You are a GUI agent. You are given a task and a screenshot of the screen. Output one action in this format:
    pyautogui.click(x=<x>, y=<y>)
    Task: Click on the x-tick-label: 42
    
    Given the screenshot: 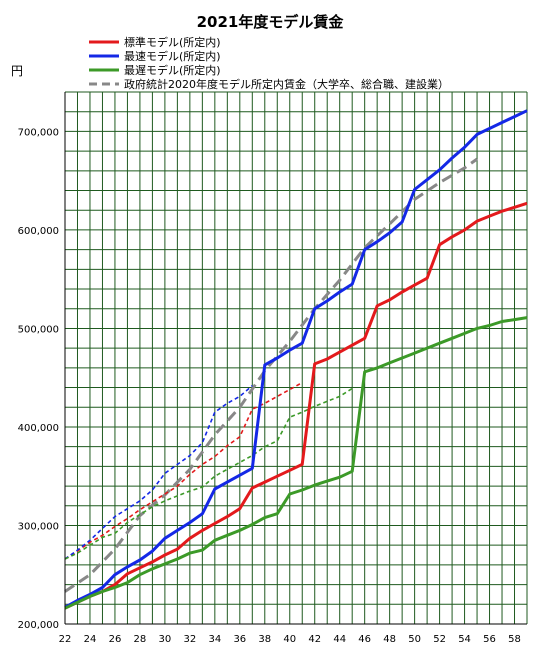 What is the action you would take?
    pyautogui.click(x=314, y=639)
    